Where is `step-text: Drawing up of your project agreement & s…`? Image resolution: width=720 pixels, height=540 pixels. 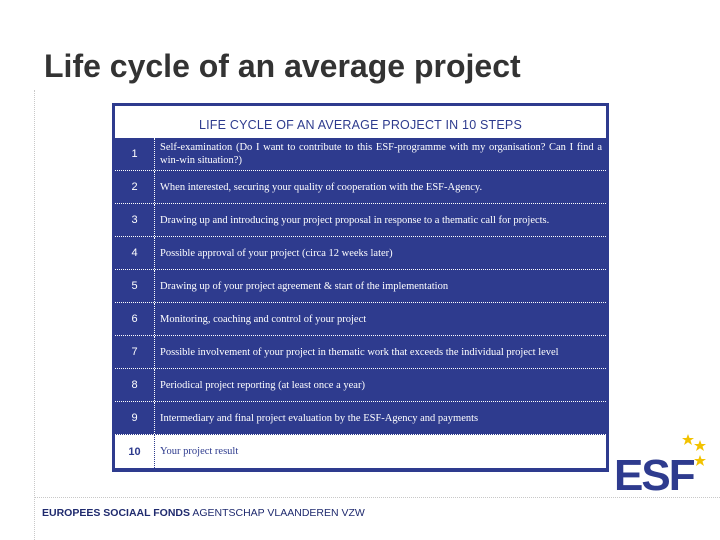
step-text: Drawing up of your project agreement & s… is located at coordinates (304, 286).